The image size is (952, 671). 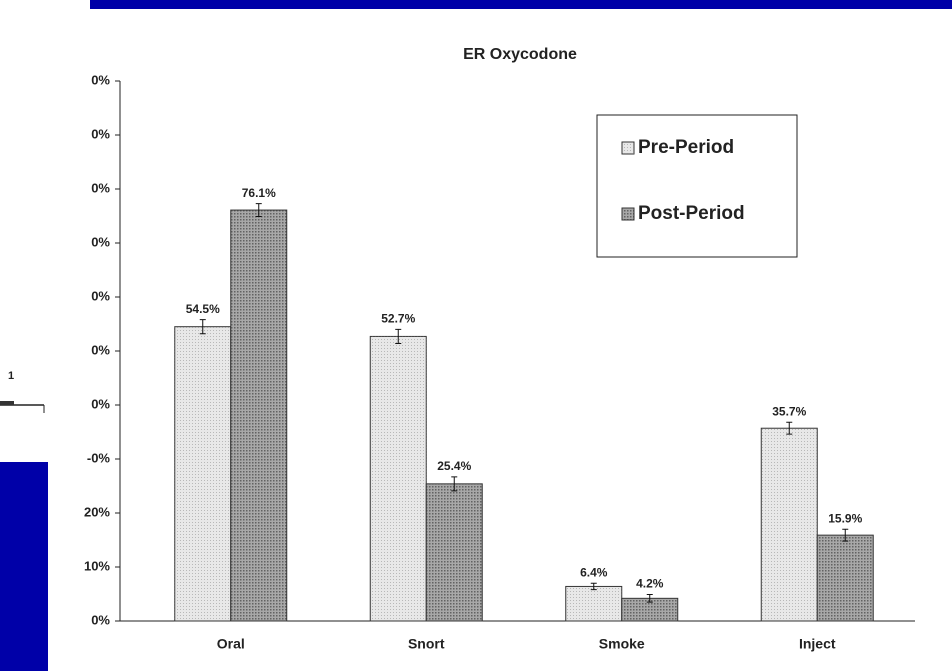 What do you see at coordinates (594, 572) in the screenshot?
I see `value-label: 6.4%` at bounding box center [594, 572].